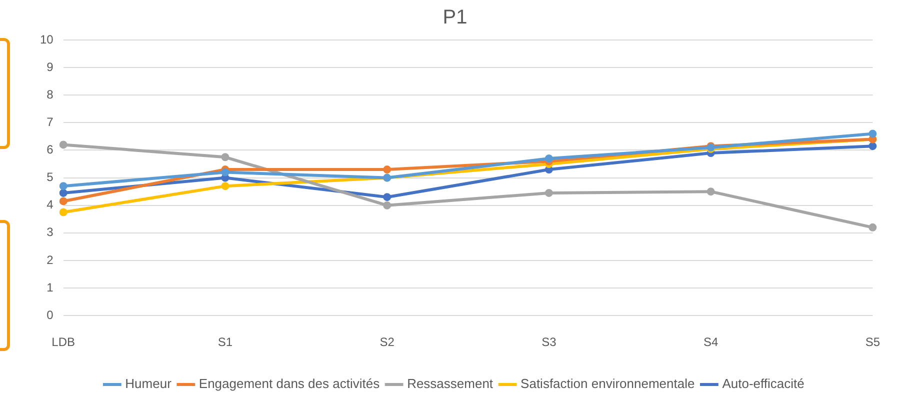 Image resolution: width=900 pixels, height=401 pixels. What do you see at coordinates (50, 94) in the screenshot?
I see `y-tick-label: 8` at bounding box center [50, 94].